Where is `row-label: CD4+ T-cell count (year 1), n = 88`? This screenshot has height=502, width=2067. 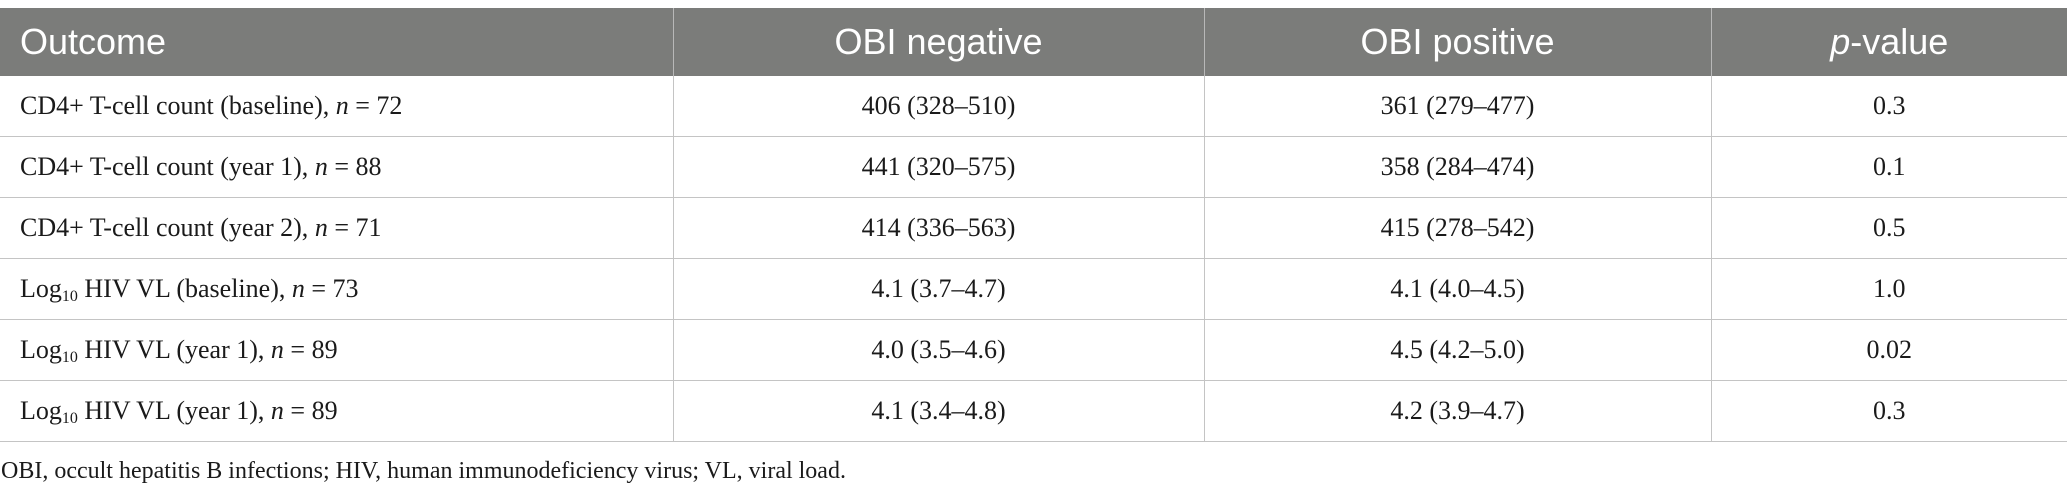
row-label: CD4+ T-cell count (year 1), n = 88 is located at coordinates (337, 167).